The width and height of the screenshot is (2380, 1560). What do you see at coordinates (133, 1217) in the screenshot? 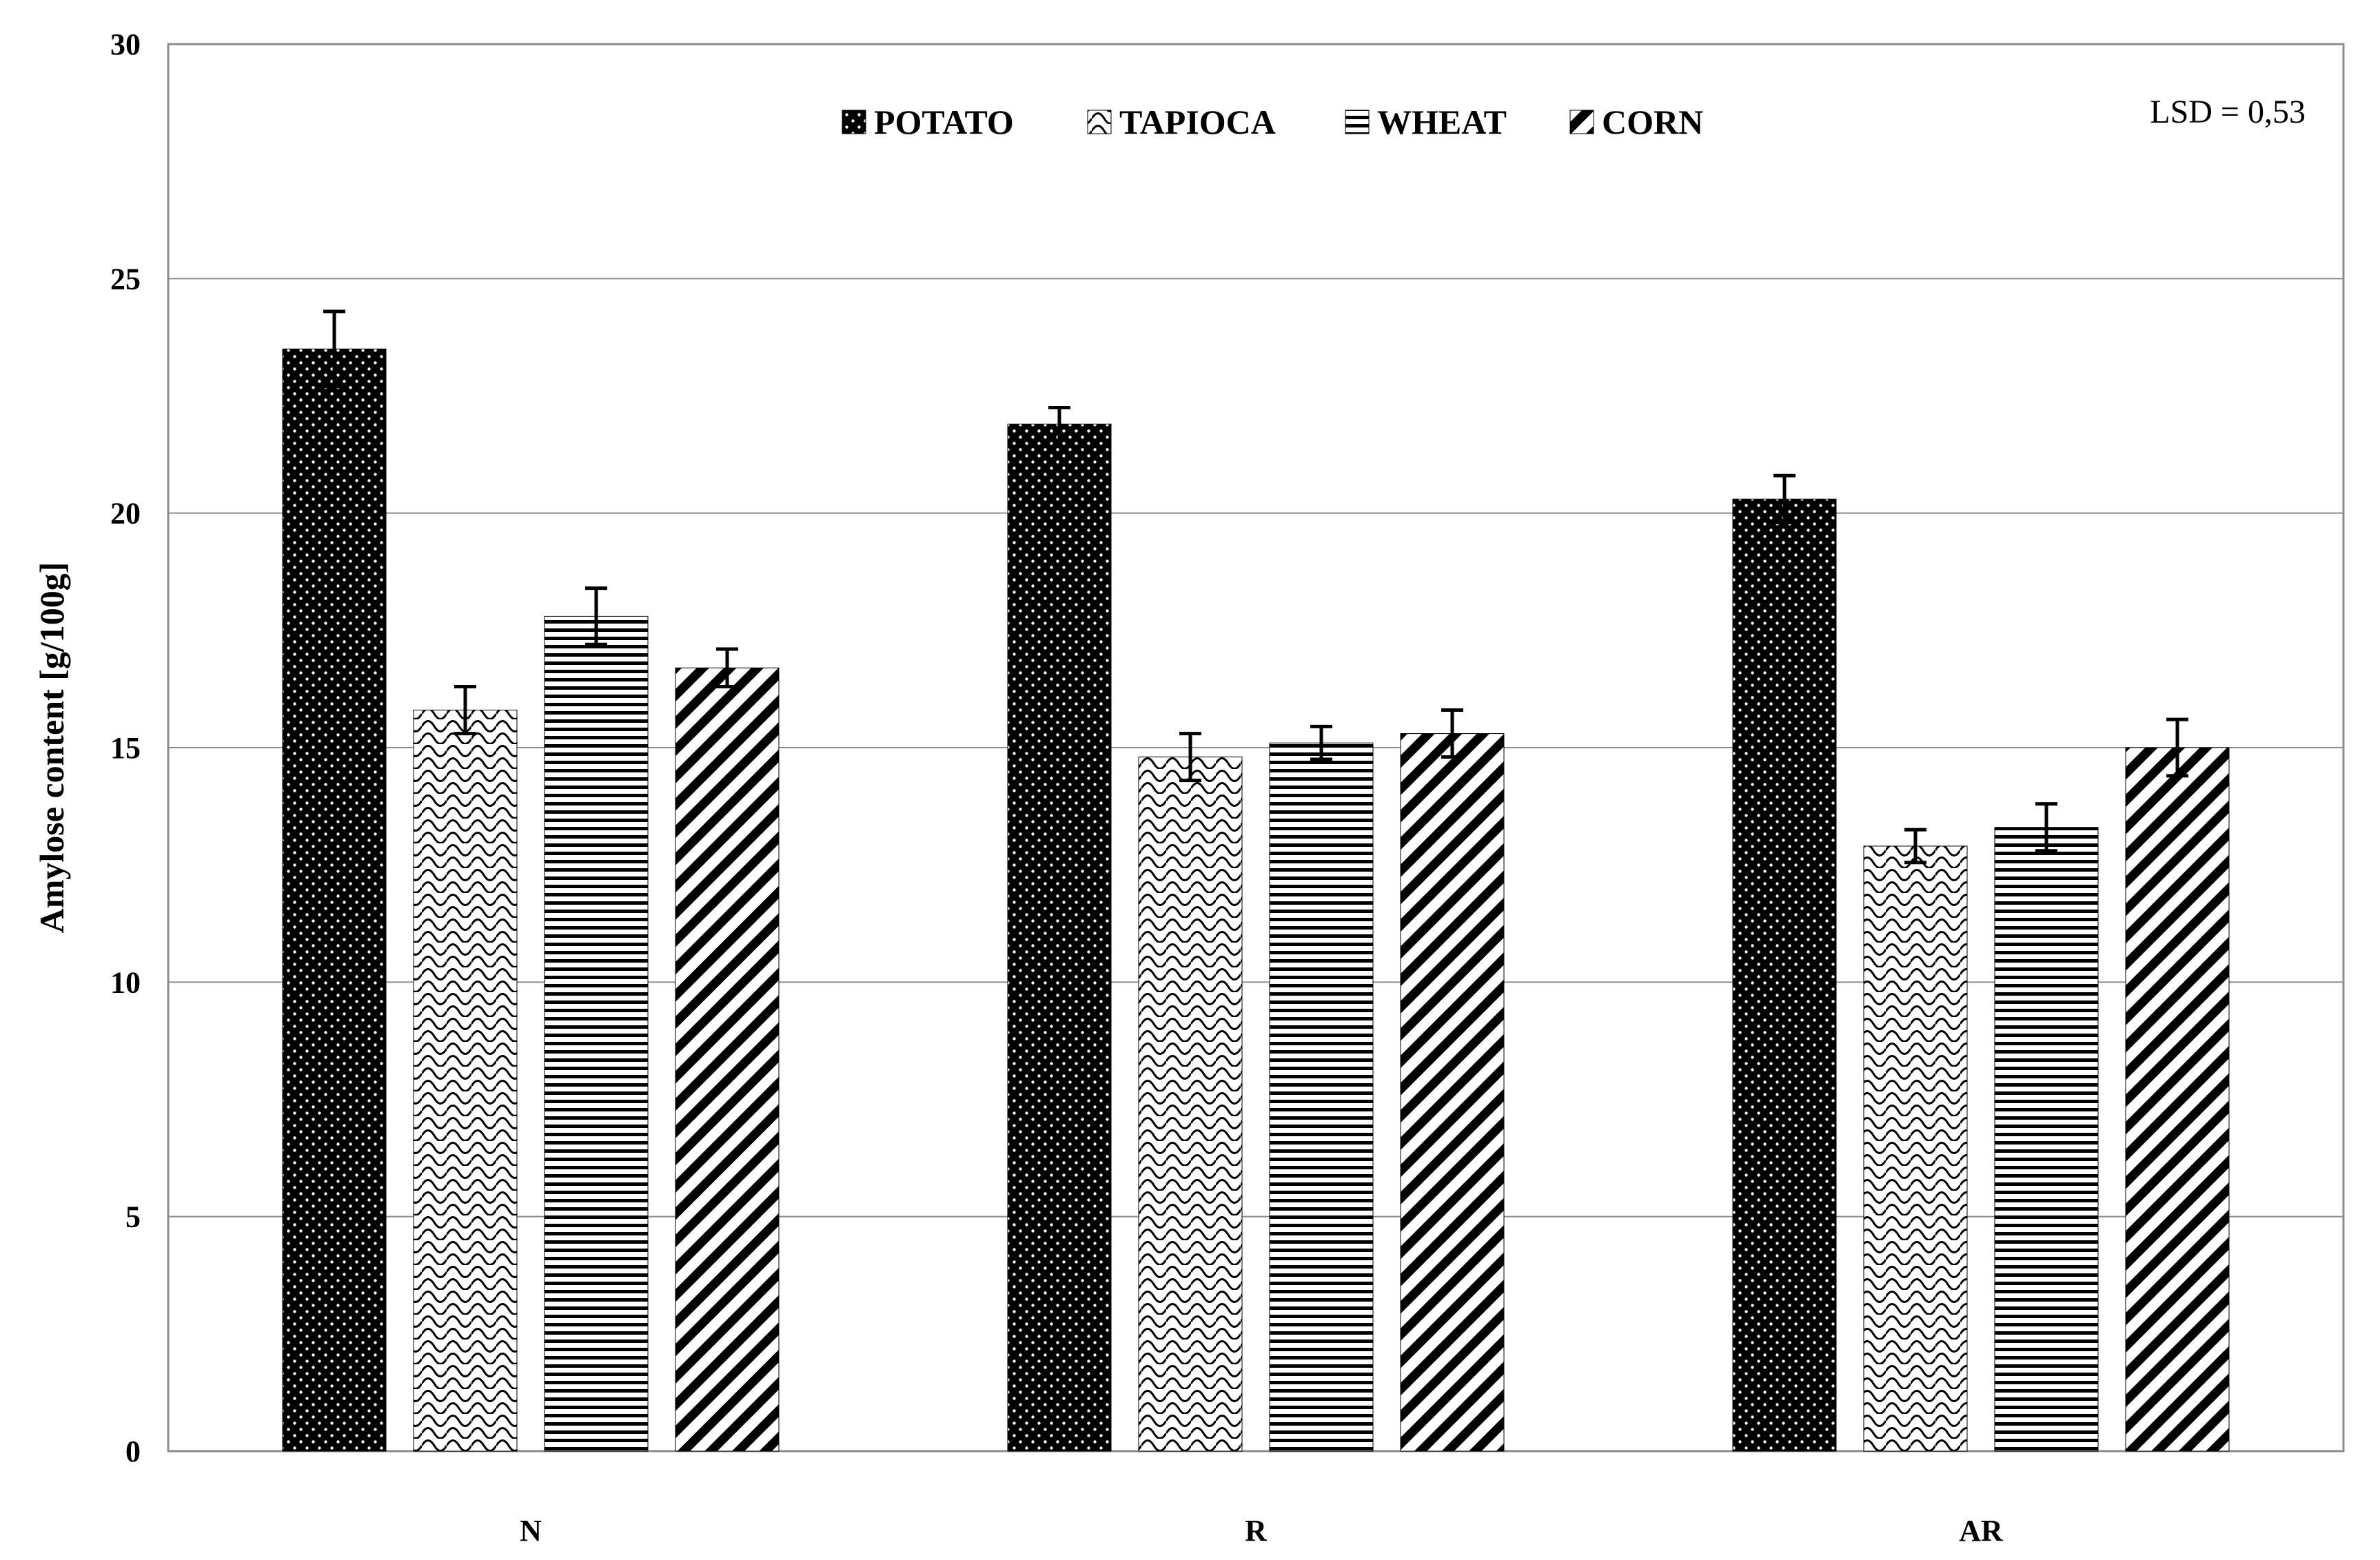
I see `y-tick-label: 5` at bounding box center [133, 1217].